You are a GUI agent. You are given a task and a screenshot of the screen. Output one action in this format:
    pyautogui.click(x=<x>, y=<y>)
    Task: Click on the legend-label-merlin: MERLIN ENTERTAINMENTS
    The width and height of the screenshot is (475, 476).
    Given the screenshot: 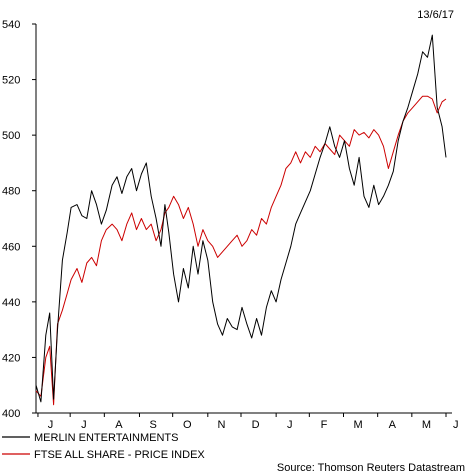 What is the action you would take?
    pyautogui.click(x=106, y=438)
    